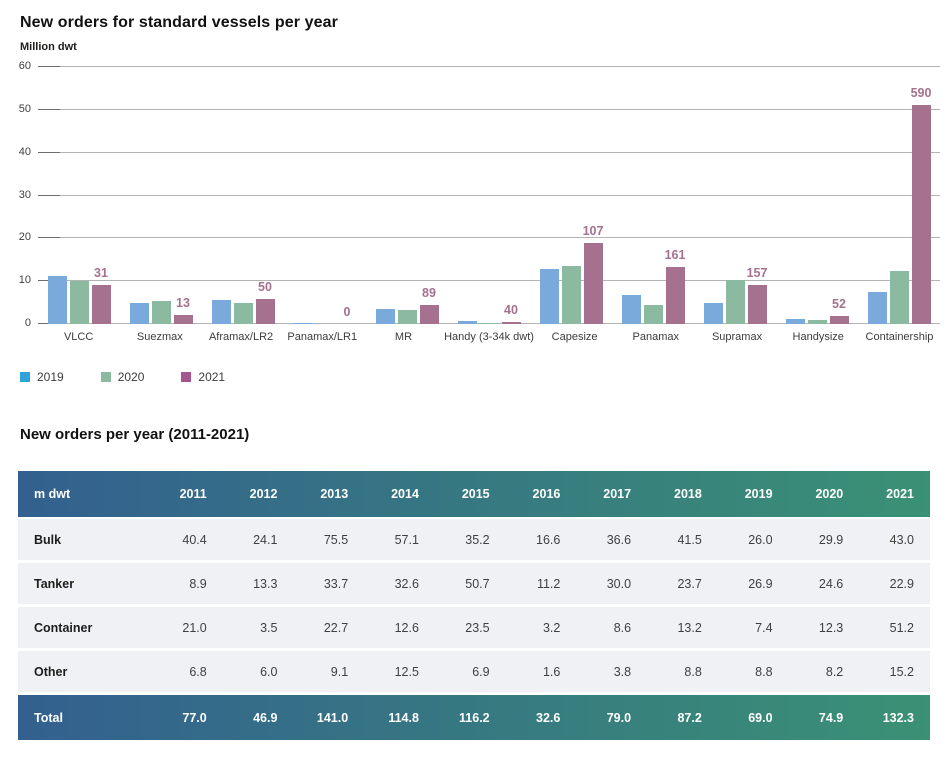 This screenshot has width=948, height=778. What do you see at coordinates (760, 717) in the screenshot?
I see `value-cell: 69.0` at bounding box center [760, 717].